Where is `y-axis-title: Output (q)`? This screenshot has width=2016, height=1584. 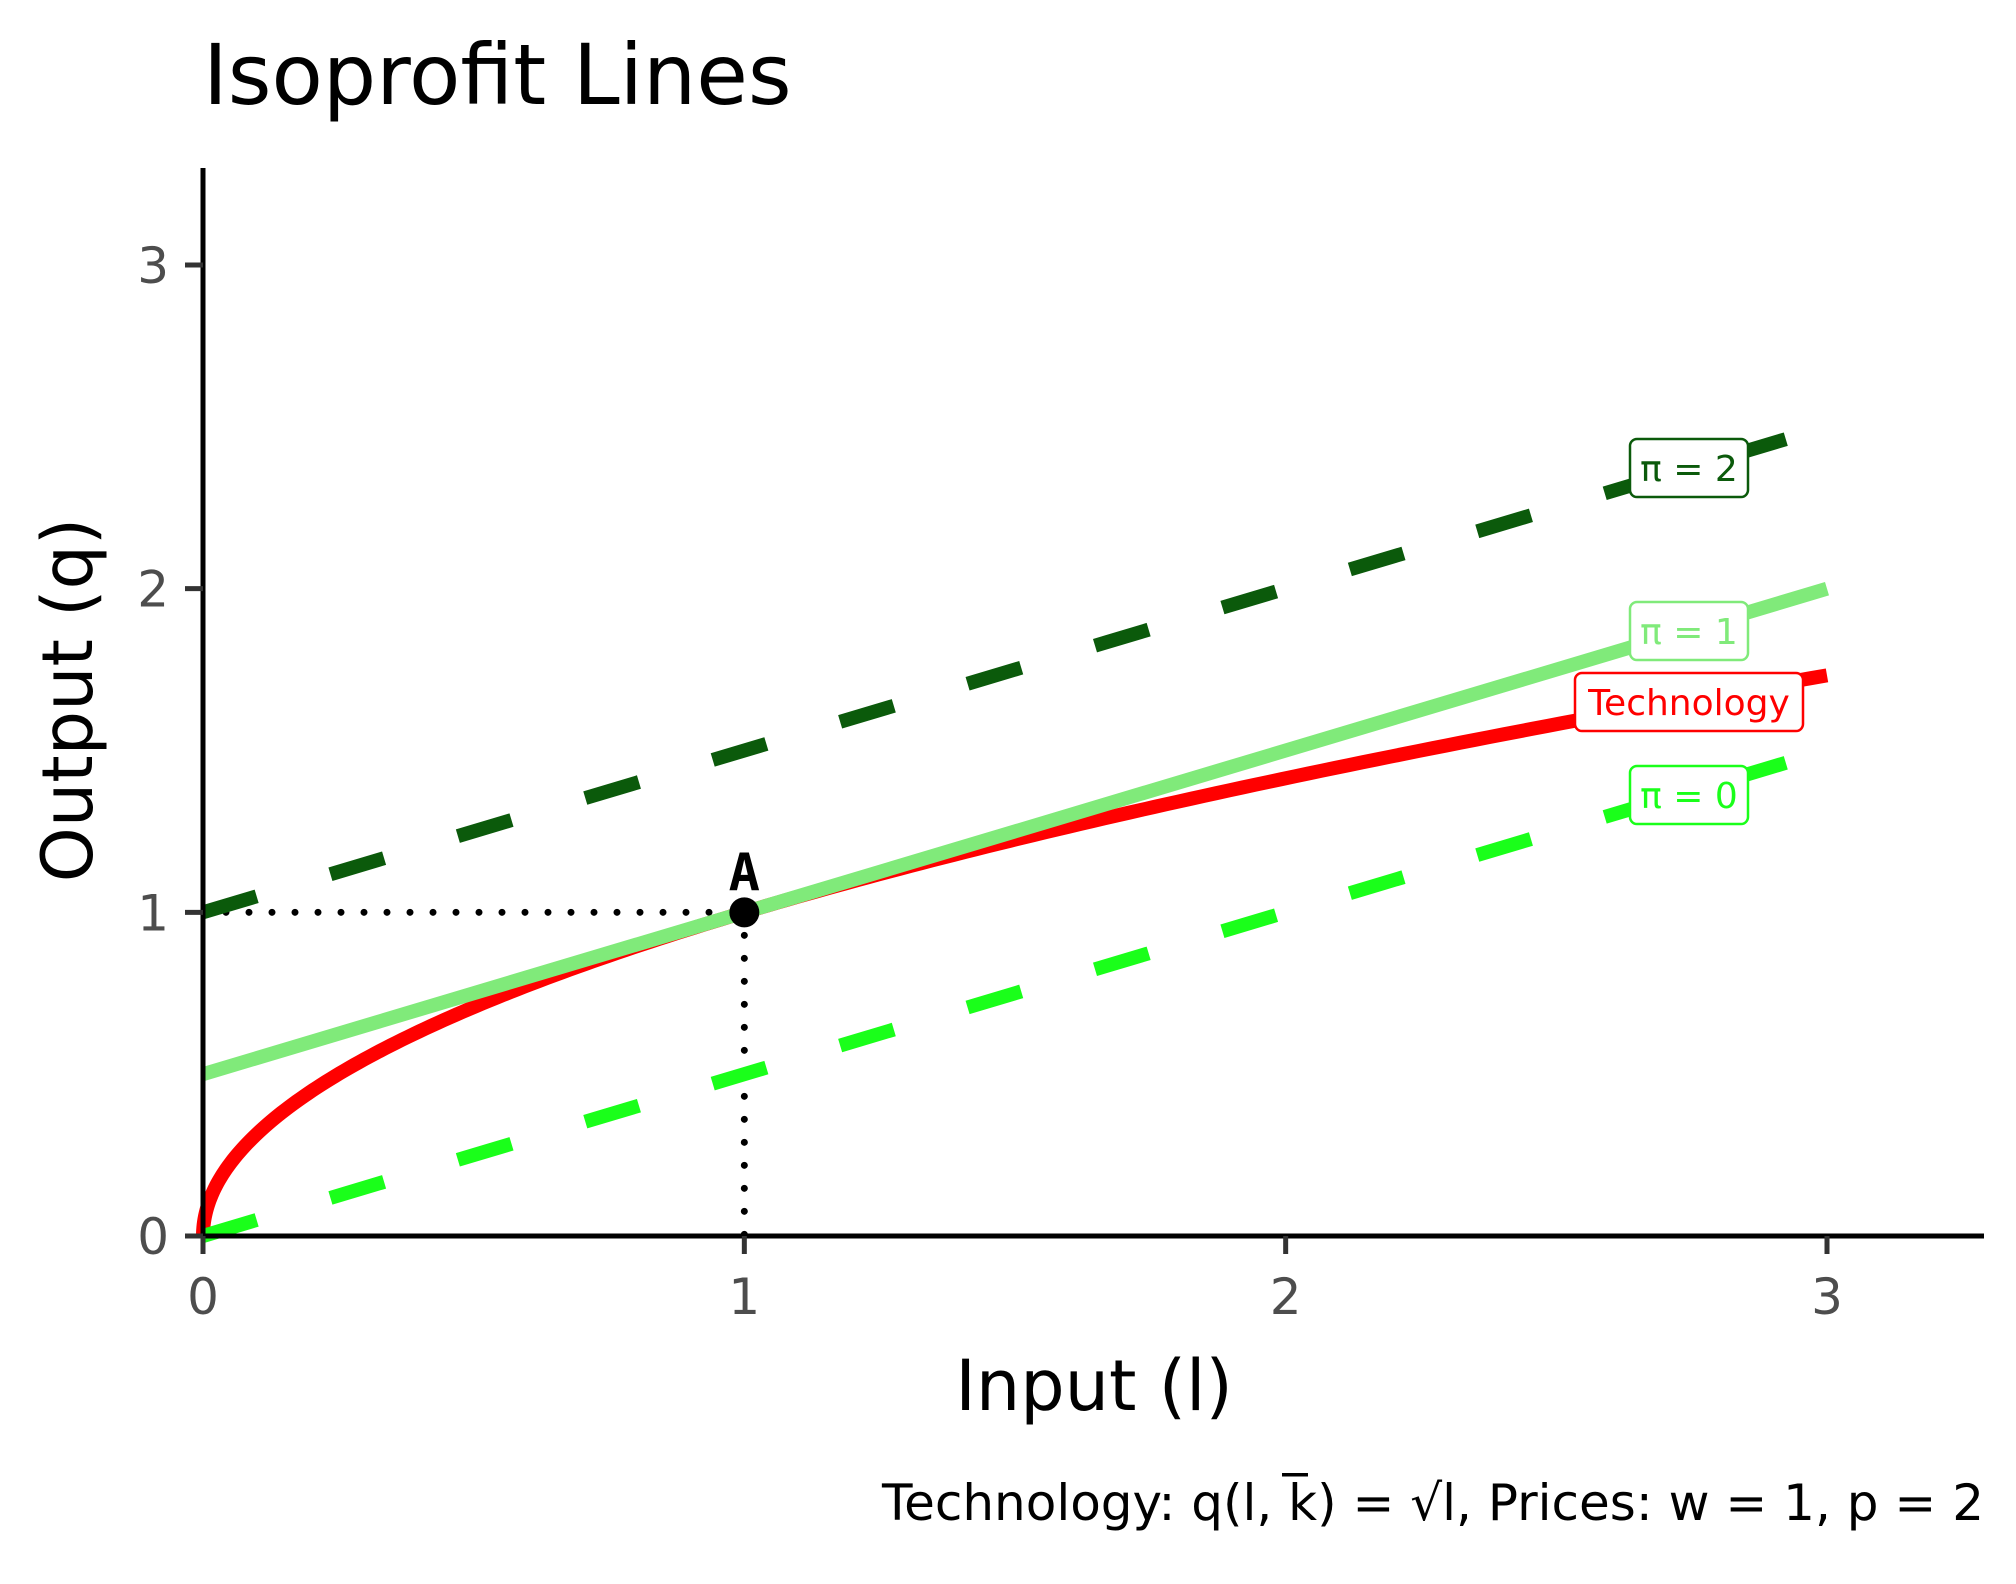 y-axis-title: Output (q) is located at coordinates (68, 700).